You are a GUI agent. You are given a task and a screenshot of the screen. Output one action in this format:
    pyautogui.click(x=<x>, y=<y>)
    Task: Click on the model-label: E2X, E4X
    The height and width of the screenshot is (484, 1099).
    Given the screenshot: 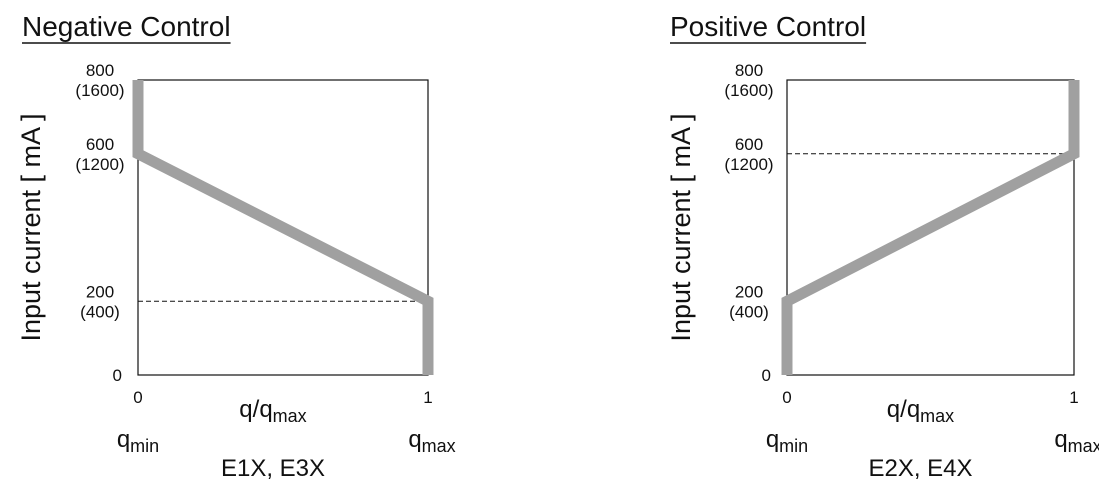 What is the action you would take?
    pyautogui.click(x=920, y=468)
    